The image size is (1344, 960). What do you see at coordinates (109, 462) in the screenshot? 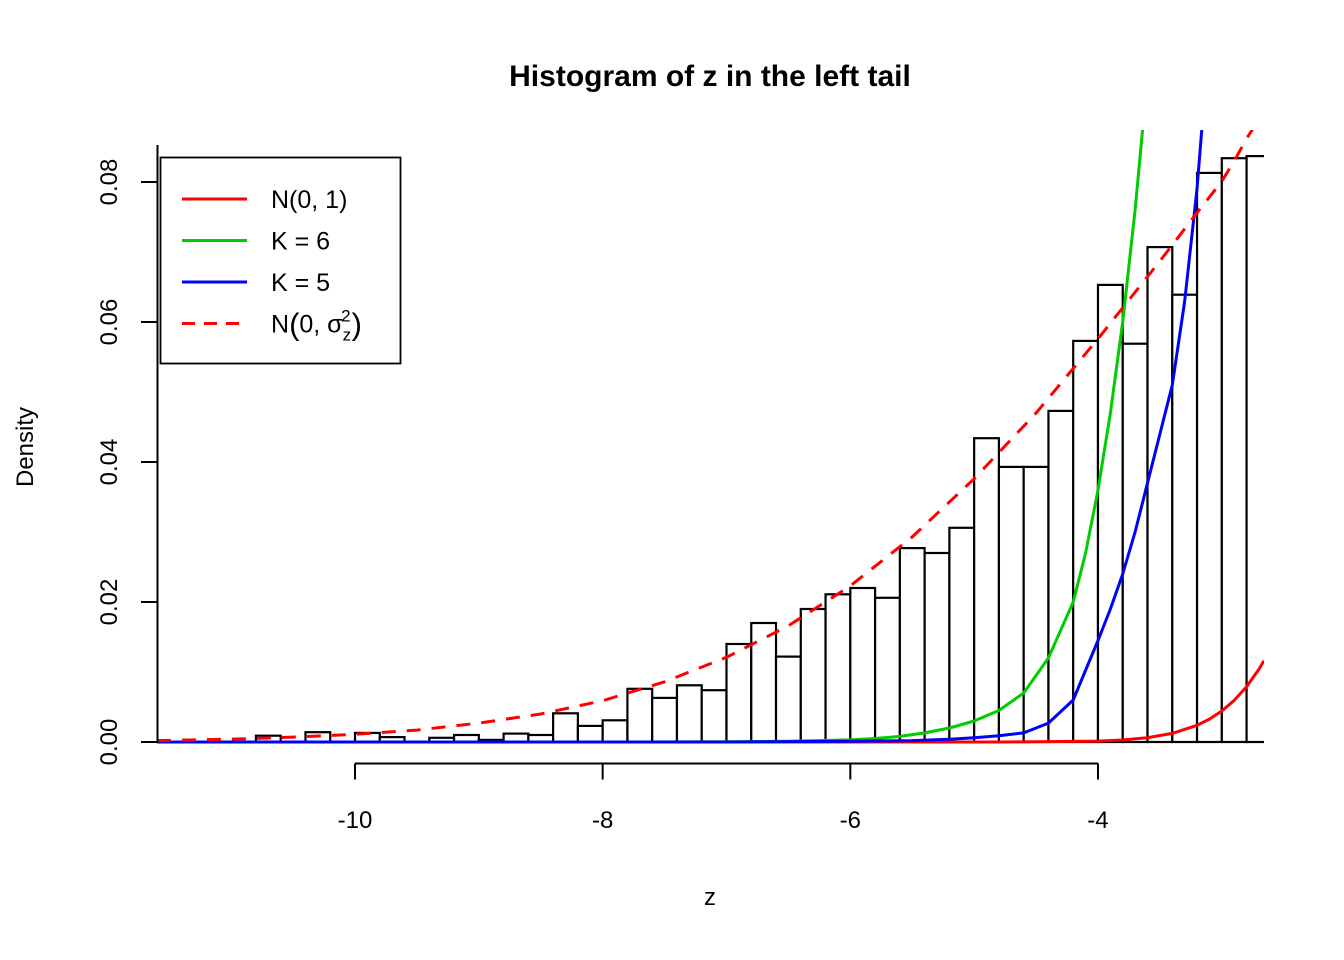
I see `y-tick-label: 0.04` at bounding box center [109, 462].